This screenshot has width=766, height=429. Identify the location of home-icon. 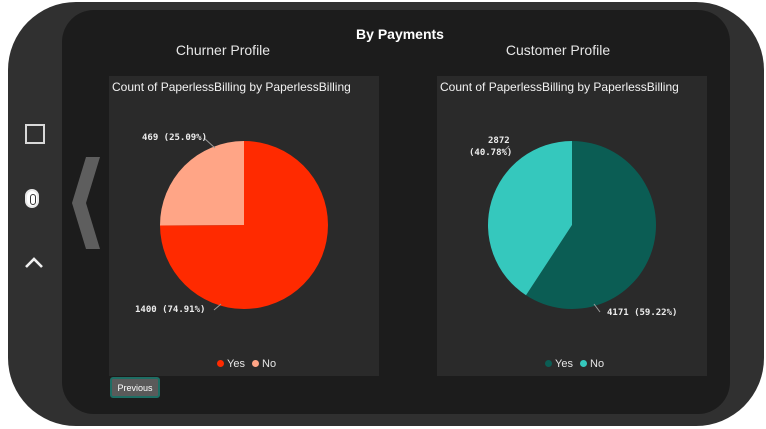
(32, 198).